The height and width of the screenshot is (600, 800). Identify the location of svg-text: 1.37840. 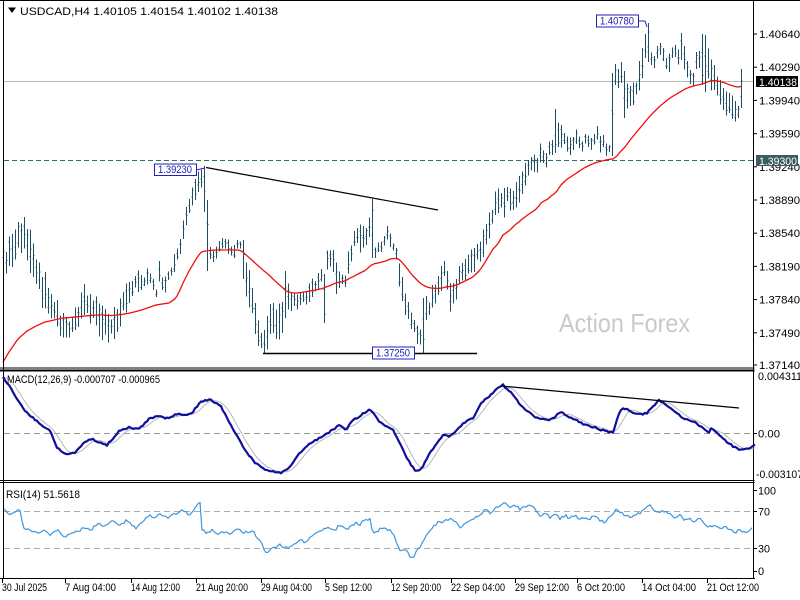
(779, 301).